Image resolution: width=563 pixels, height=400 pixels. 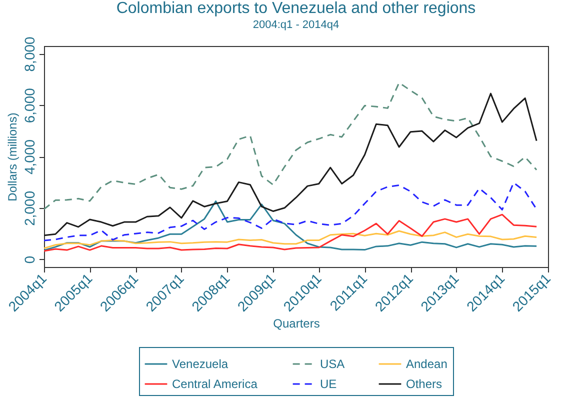 What do you see at coordinates (13, 157) in the screenshot?
I see `y-axis-title: Dollars (millions)` at bounding box center [13, 157].